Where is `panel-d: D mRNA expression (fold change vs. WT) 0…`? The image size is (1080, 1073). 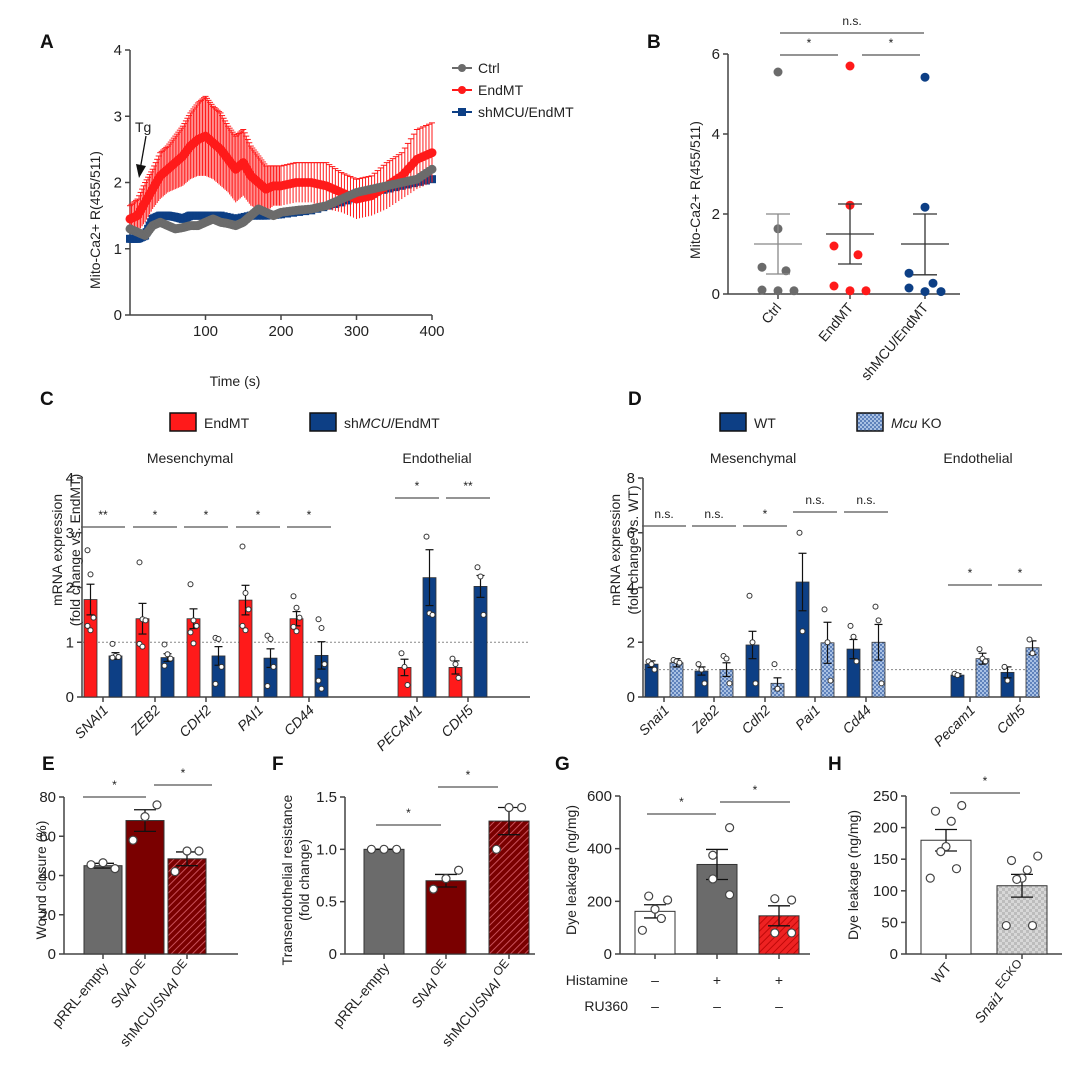
panel-d: D mRNA expression (fold change vs. WT) 0… is located at coordinates (824, 569).